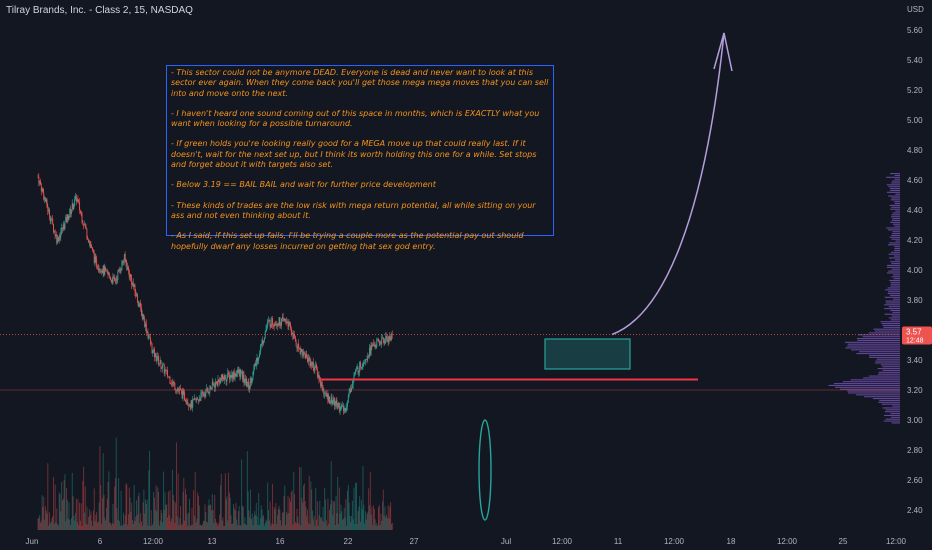 Image resolution: width=932 pixels, height=550 pixels. I want to click on price-tick-label: 2.80, so click(915, 450).